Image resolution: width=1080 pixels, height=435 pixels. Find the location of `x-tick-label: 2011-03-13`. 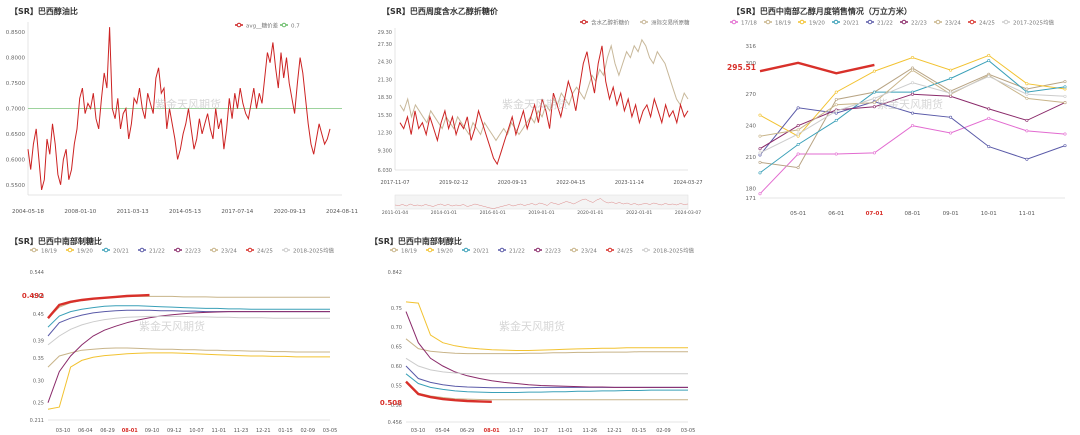

x-tick-label: 2011-03-13 is located at coordinates (133, 212).